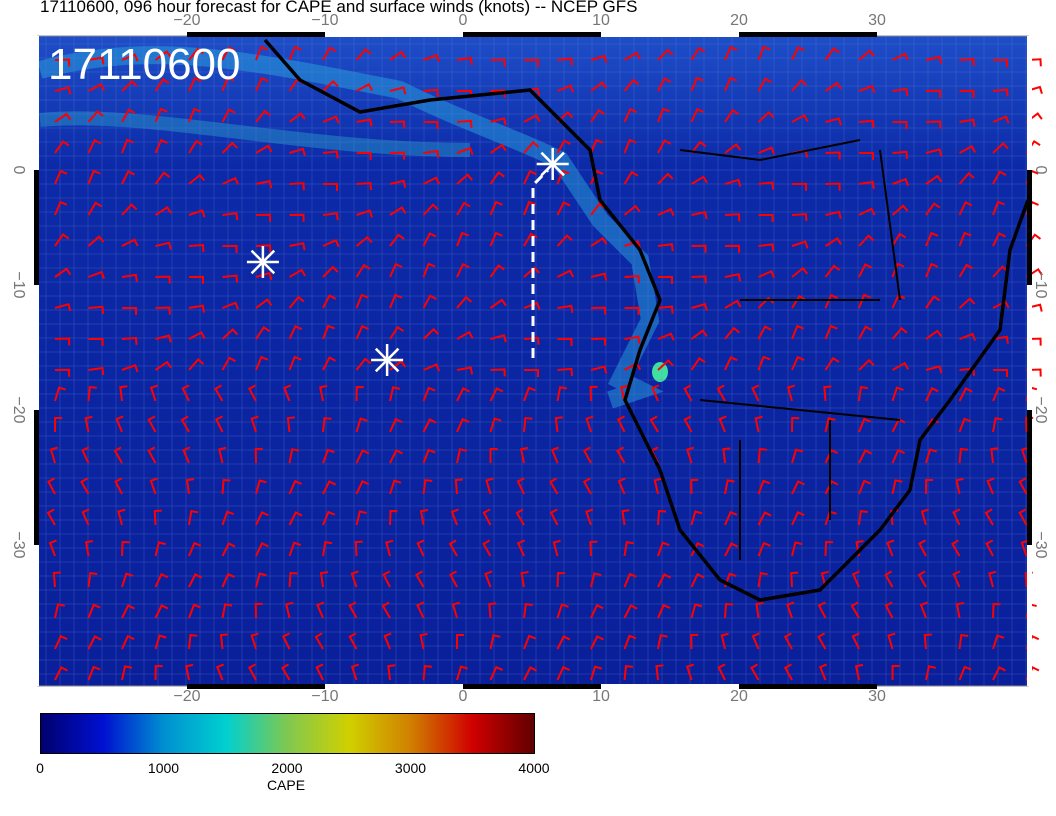  What do you see at coordinates (286, 785) in the screenshot?
I see `colorbar-label: CAPE` at bounding box center [286, 785].